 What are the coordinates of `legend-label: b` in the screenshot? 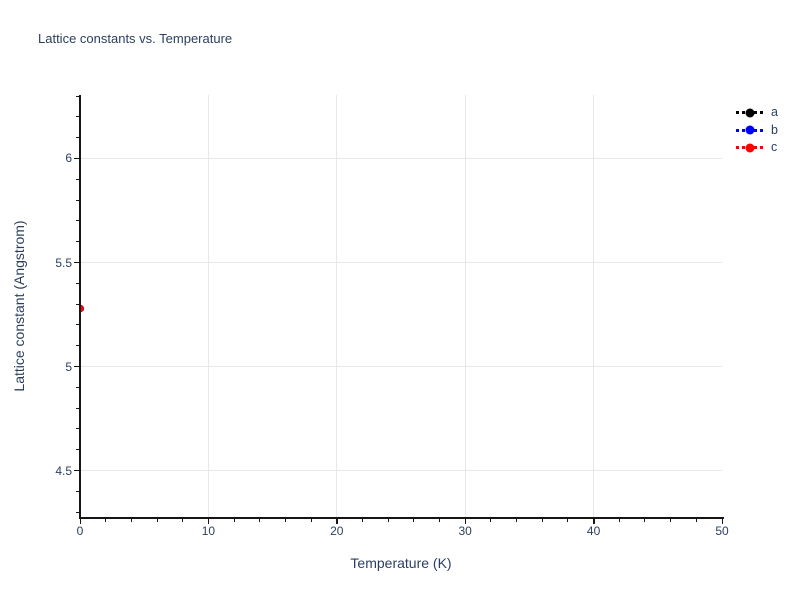 It's located at (774, 129).